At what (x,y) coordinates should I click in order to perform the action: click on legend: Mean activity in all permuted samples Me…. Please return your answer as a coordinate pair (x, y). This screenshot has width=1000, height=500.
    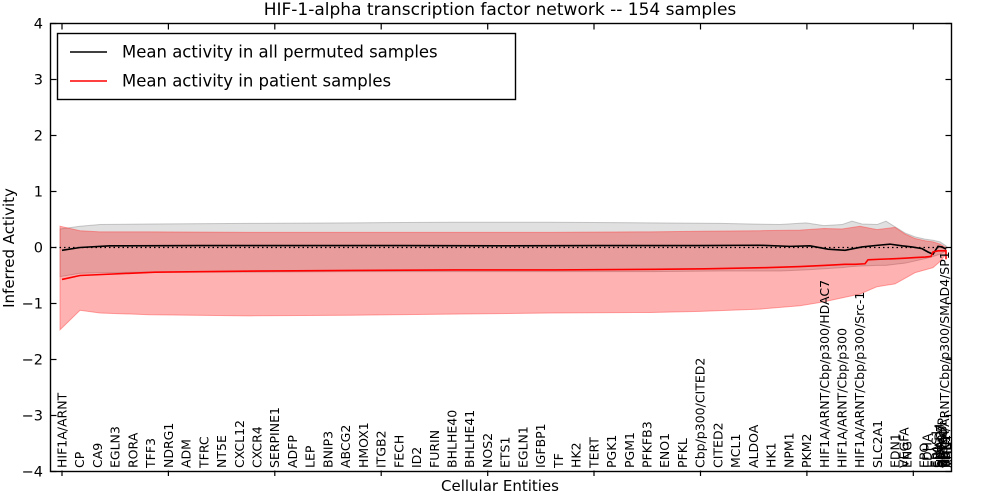
    Looking at the image, I should click on (286, 66).